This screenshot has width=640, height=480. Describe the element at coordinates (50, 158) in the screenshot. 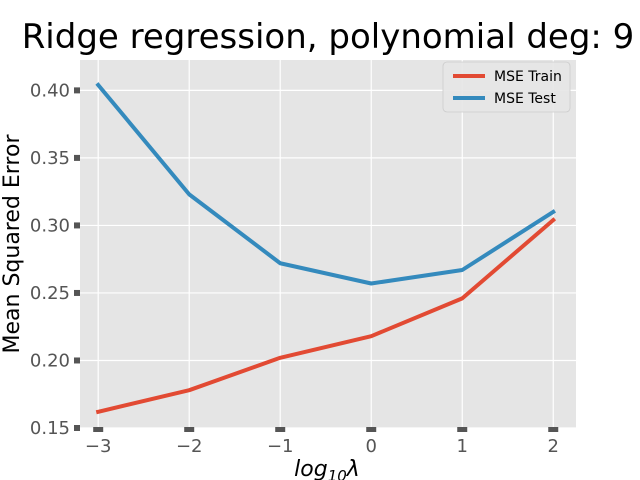

I see `y-tick-label: 0.35` at that location.